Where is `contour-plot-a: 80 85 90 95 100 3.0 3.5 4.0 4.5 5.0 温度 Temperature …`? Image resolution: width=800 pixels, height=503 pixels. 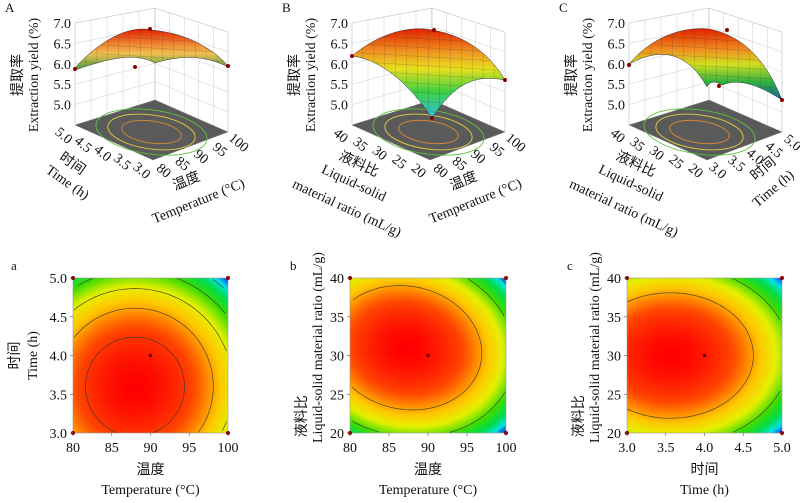
contour-plot-a: 80 85 90 95 100 3.0 3.5 4.0 4.5 5.0 温度 Temperature … is located at coordinates (123, 378).